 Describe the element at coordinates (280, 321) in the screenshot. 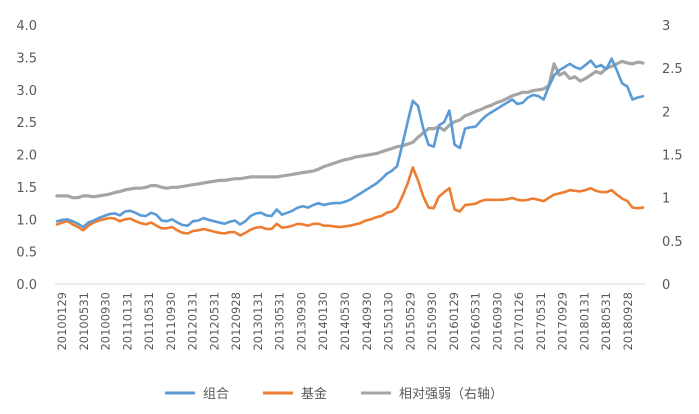

I see `x-tick-label: 20130531` at that location.